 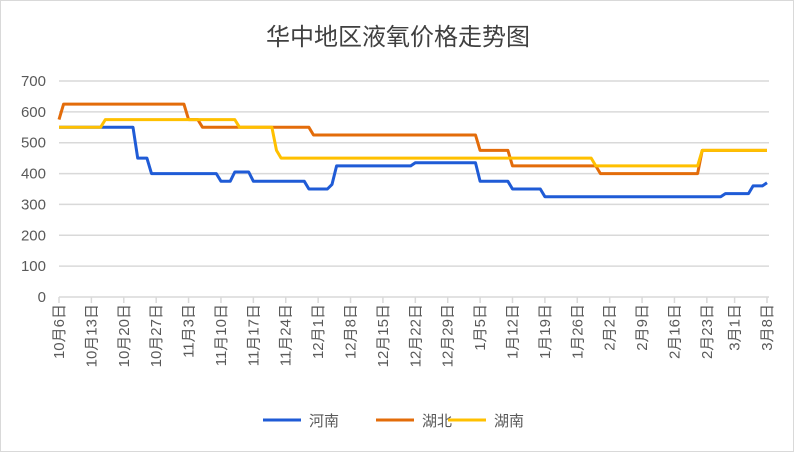 I want to click on y-tick-label: 100, so click(x=33, y=266).